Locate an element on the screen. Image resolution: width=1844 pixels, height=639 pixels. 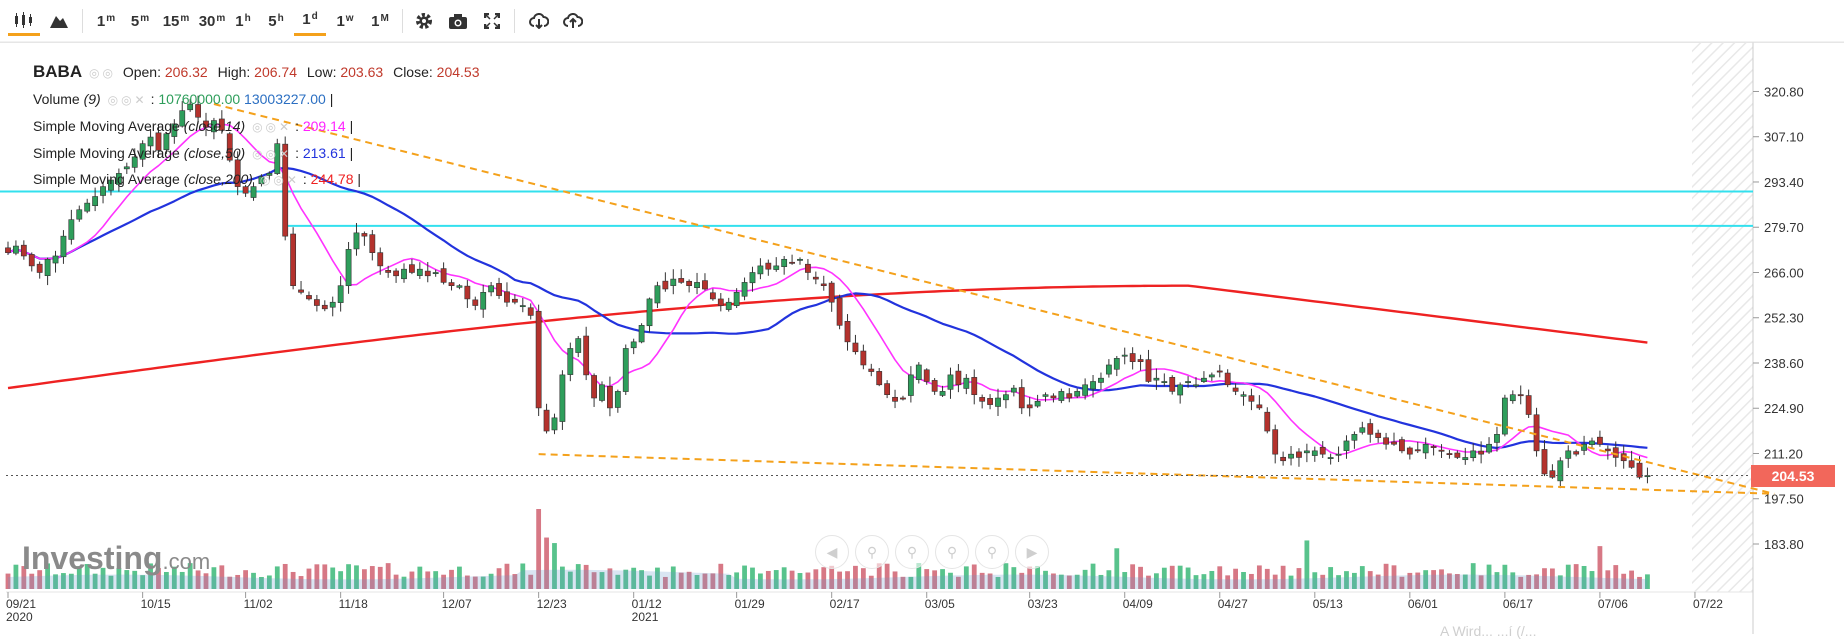
symbol-label: BABA is located at coordinates (58, 71).